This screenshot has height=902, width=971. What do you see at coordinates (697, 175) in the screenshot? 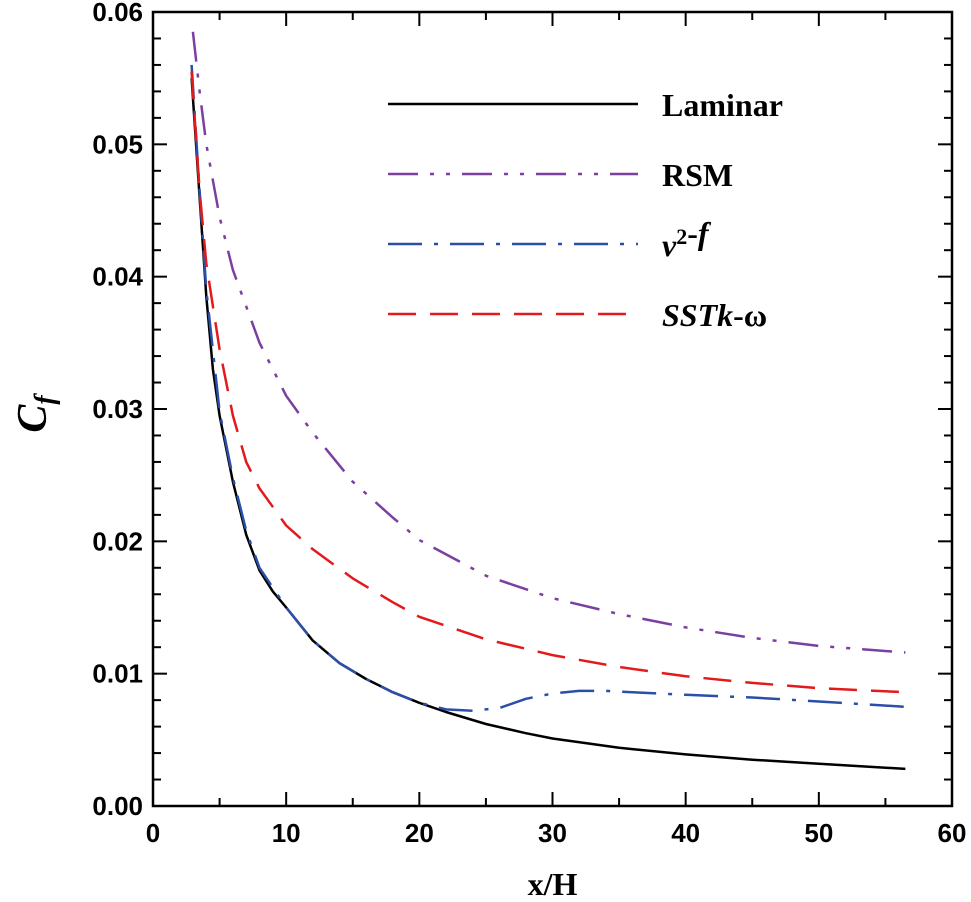
I see `legend-label-1: RSM` at bounding box center [697, 175].